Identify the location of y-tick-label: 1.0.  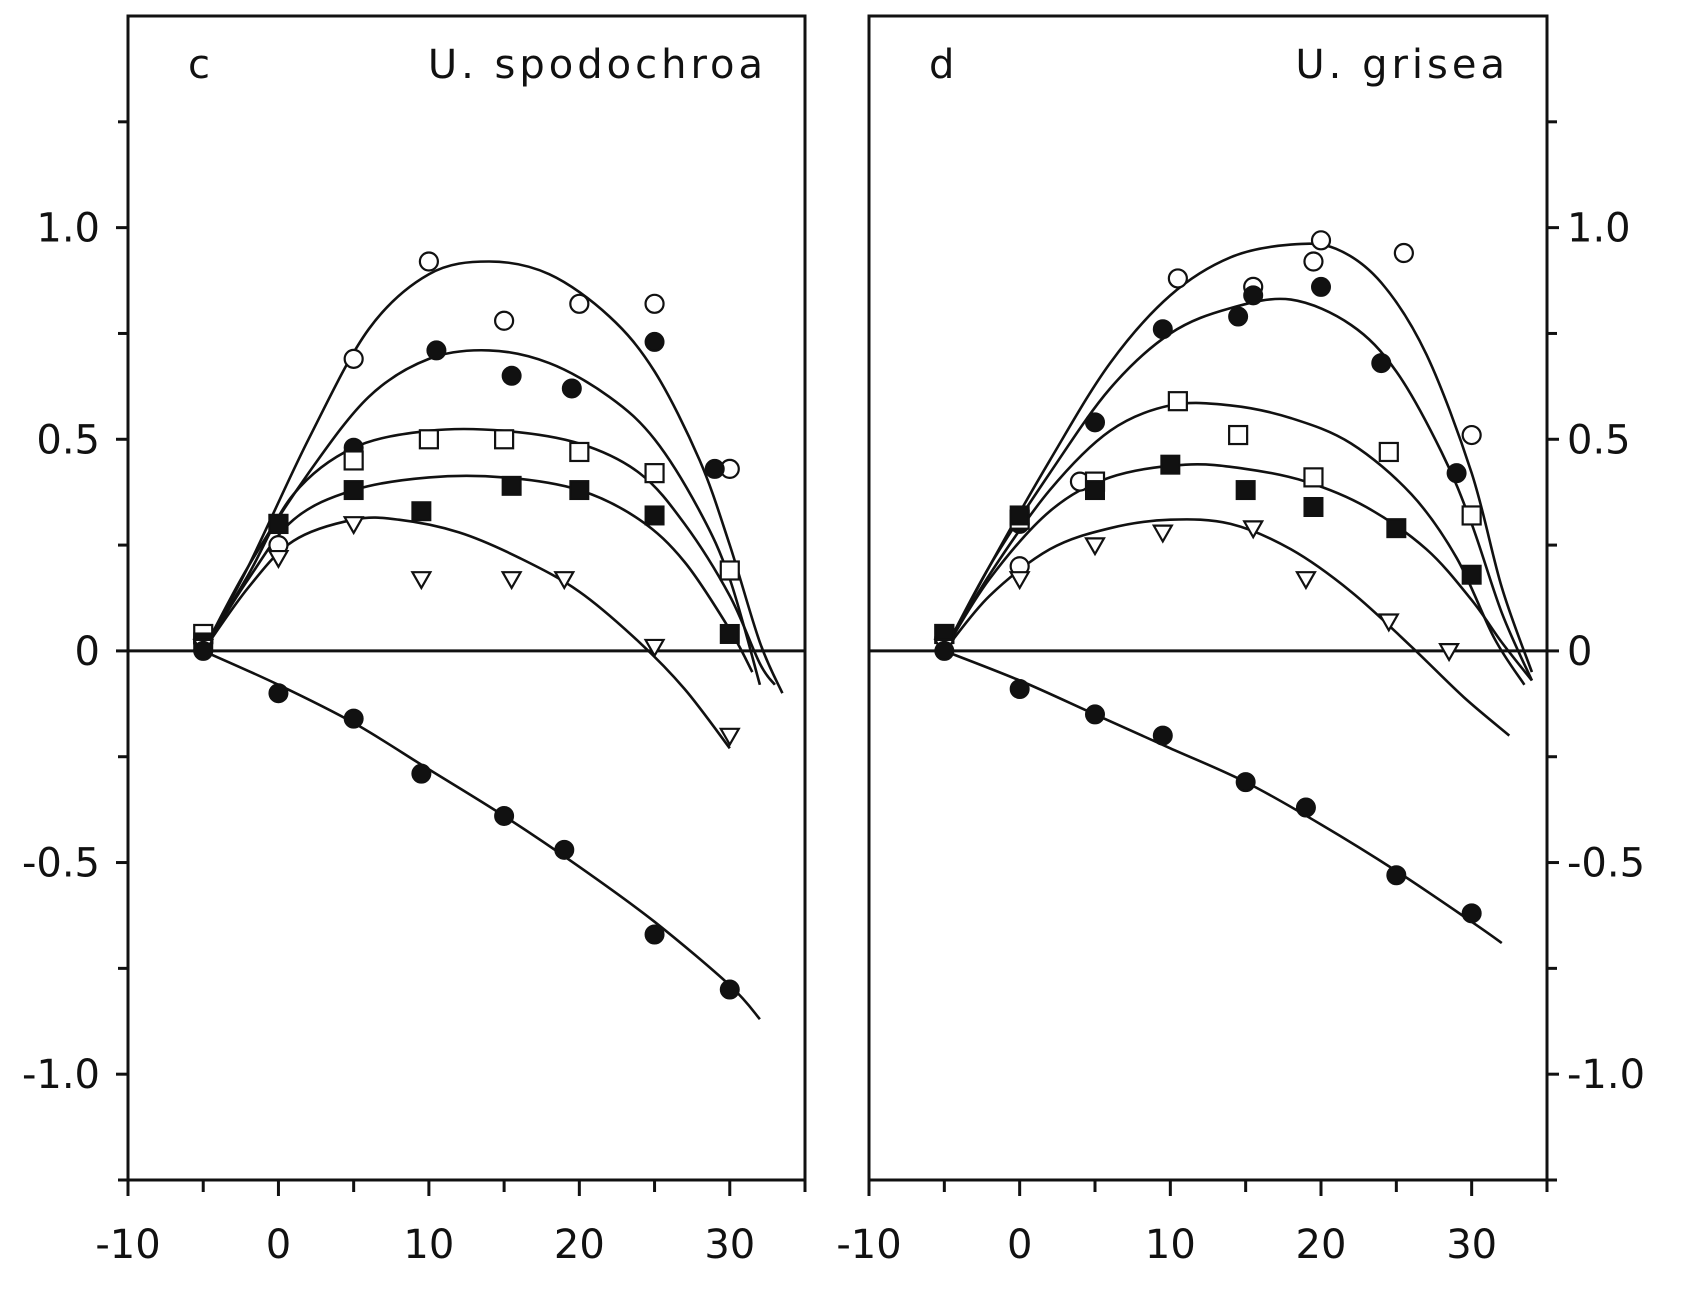
(1599, 229).